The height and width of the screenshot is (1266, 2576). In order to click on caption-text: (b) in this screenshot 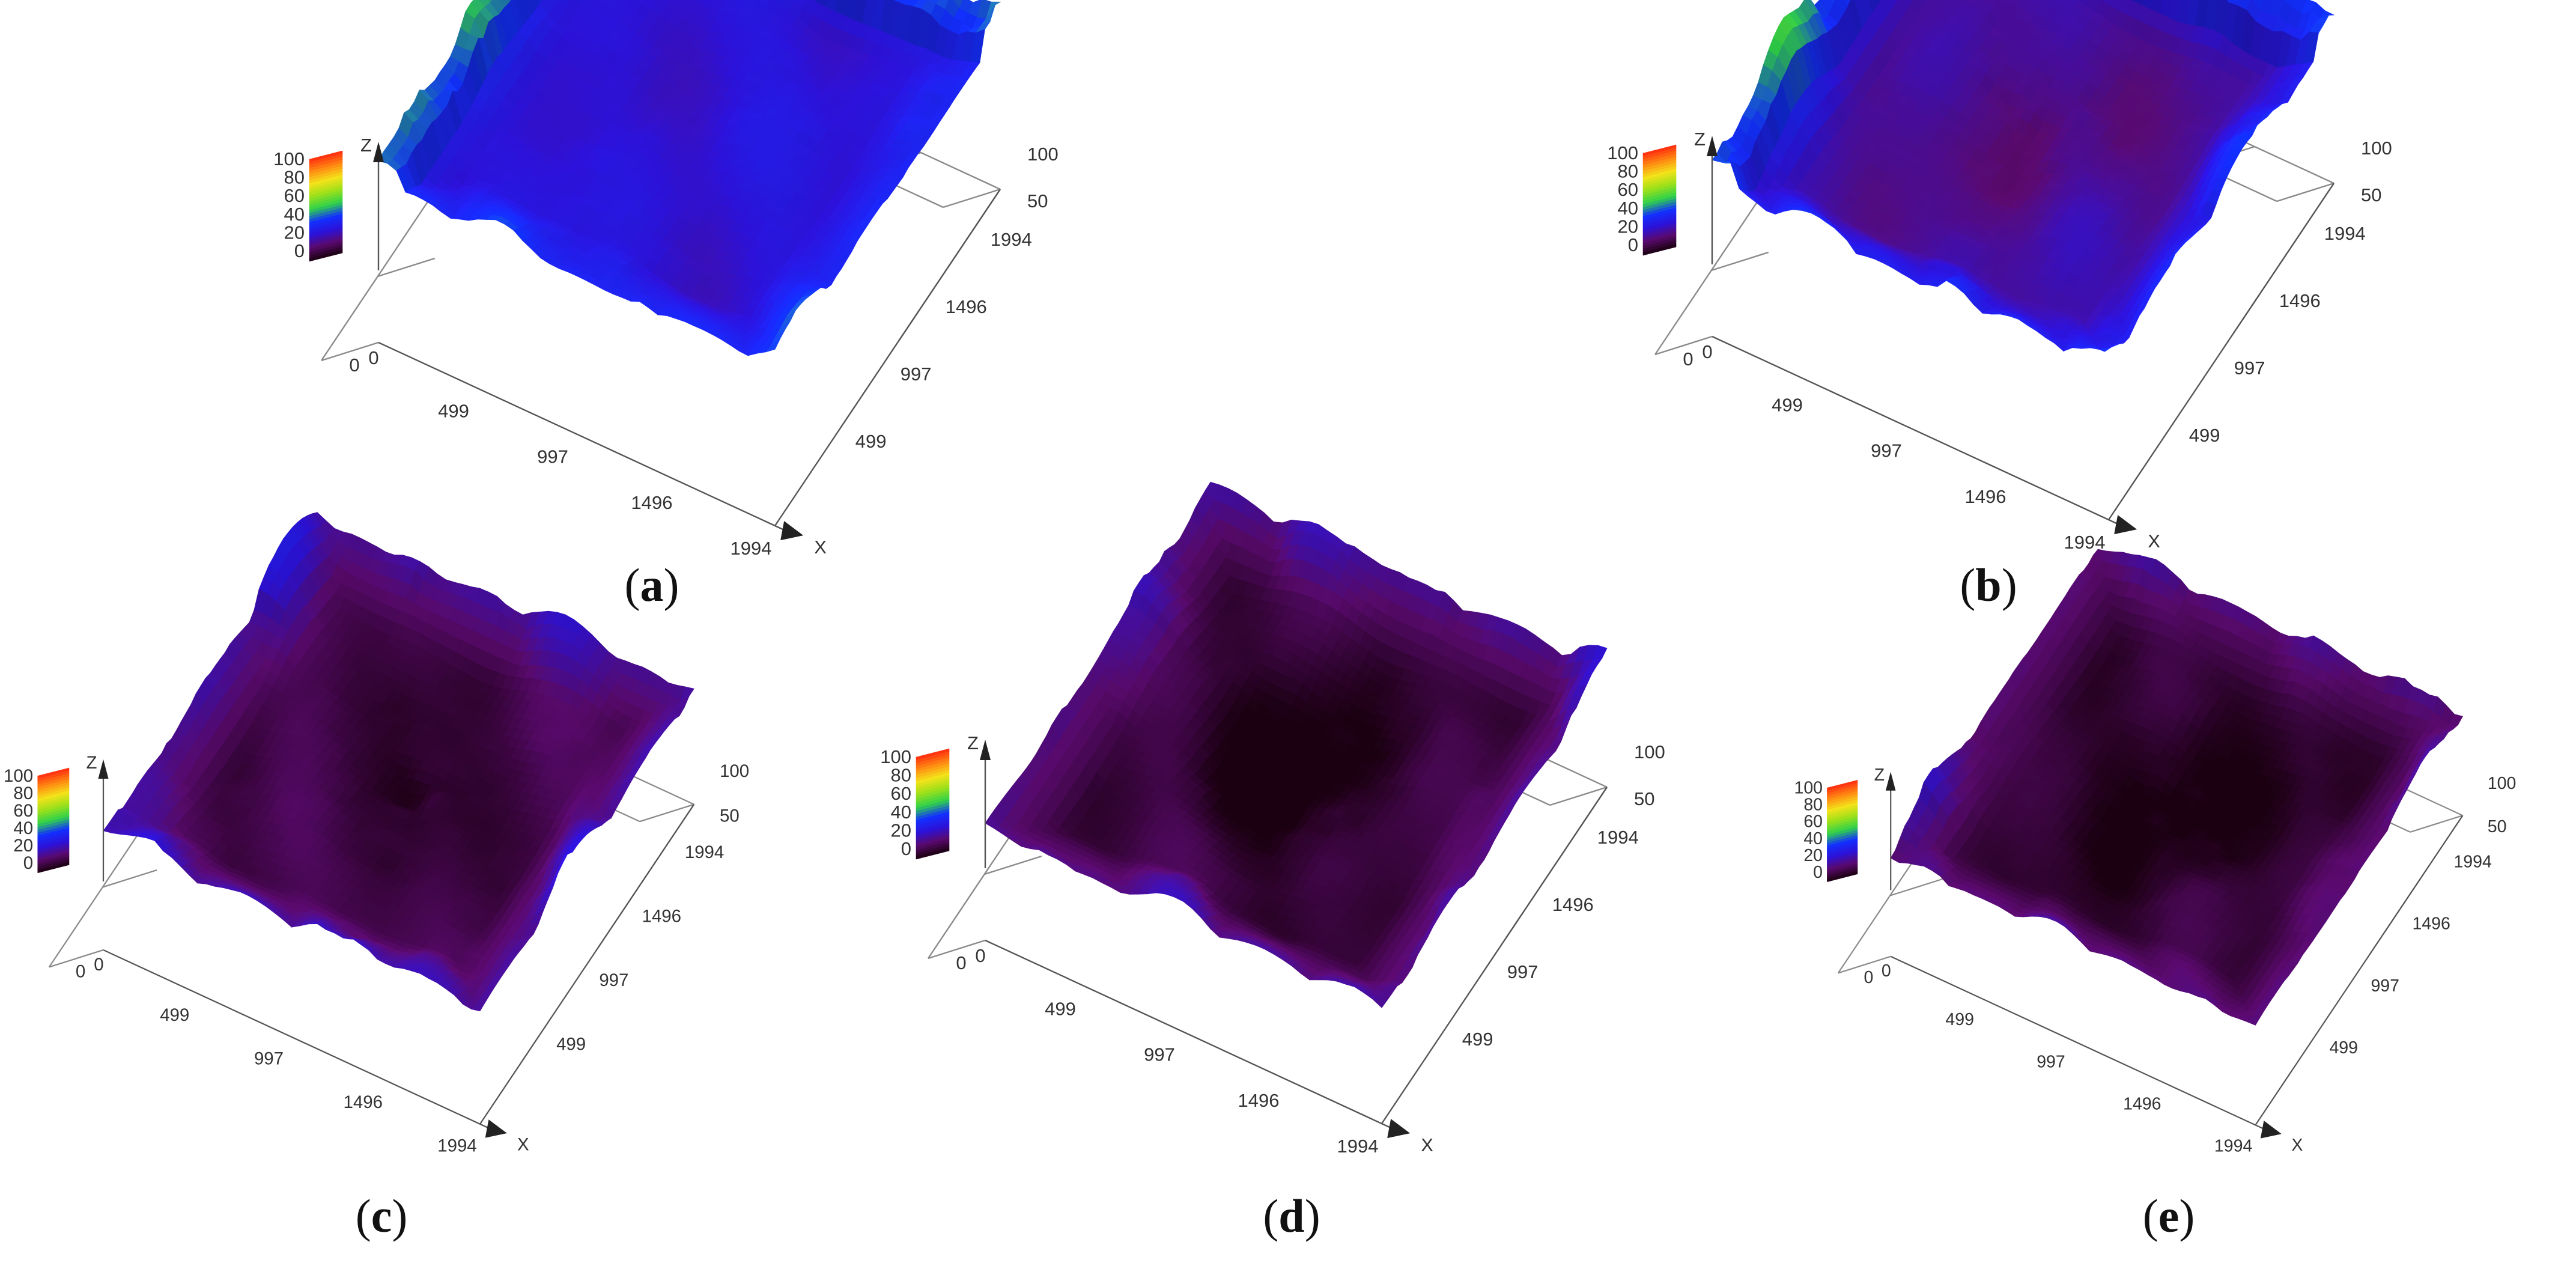, I will do `click(1989, 585)`.